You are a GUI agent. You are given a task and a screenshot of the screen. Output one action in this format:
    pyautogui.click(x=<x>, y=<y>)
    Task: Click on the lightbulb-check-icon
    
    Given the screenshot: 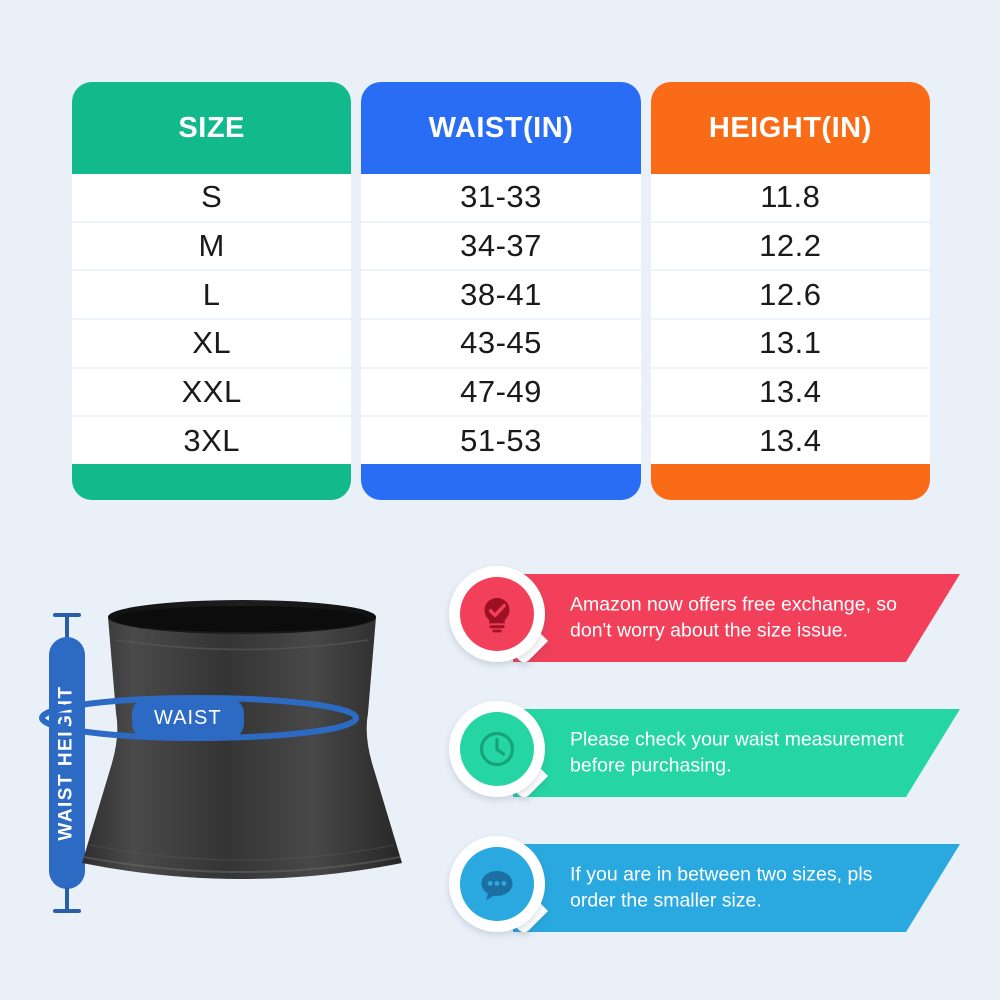 What is the action you would take?
    pyautogui.click(x=497, y=615)
    